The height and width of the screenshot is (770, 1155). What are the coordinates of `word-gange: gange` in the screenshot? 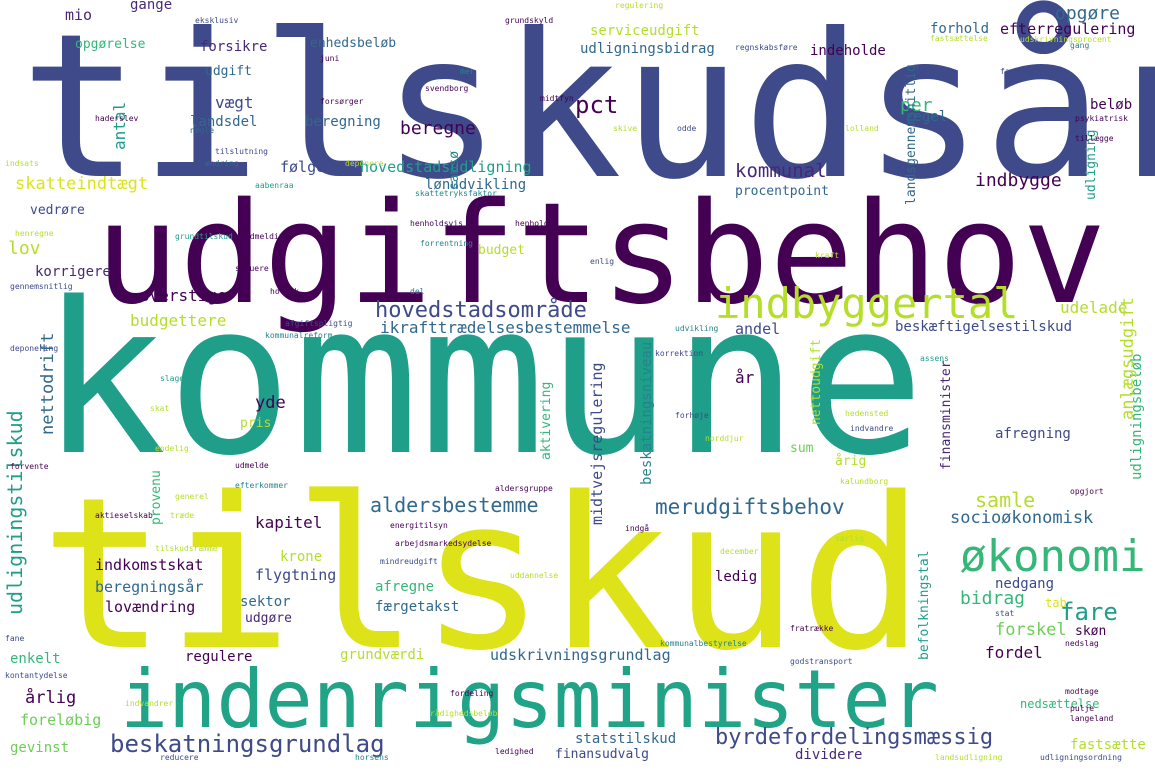 It's located at (151, 6).